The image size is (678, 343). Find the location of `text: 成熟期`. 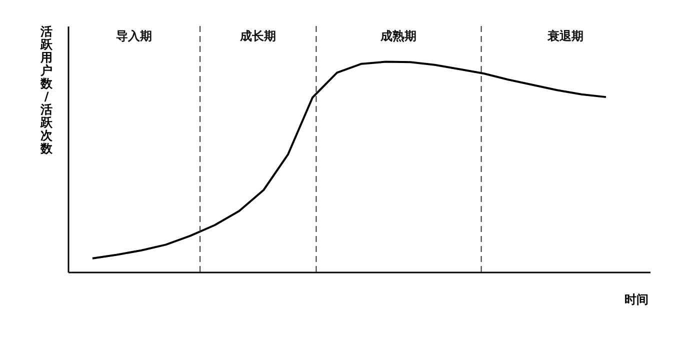

text: 成熟期 is located at coordinates (398, 36).